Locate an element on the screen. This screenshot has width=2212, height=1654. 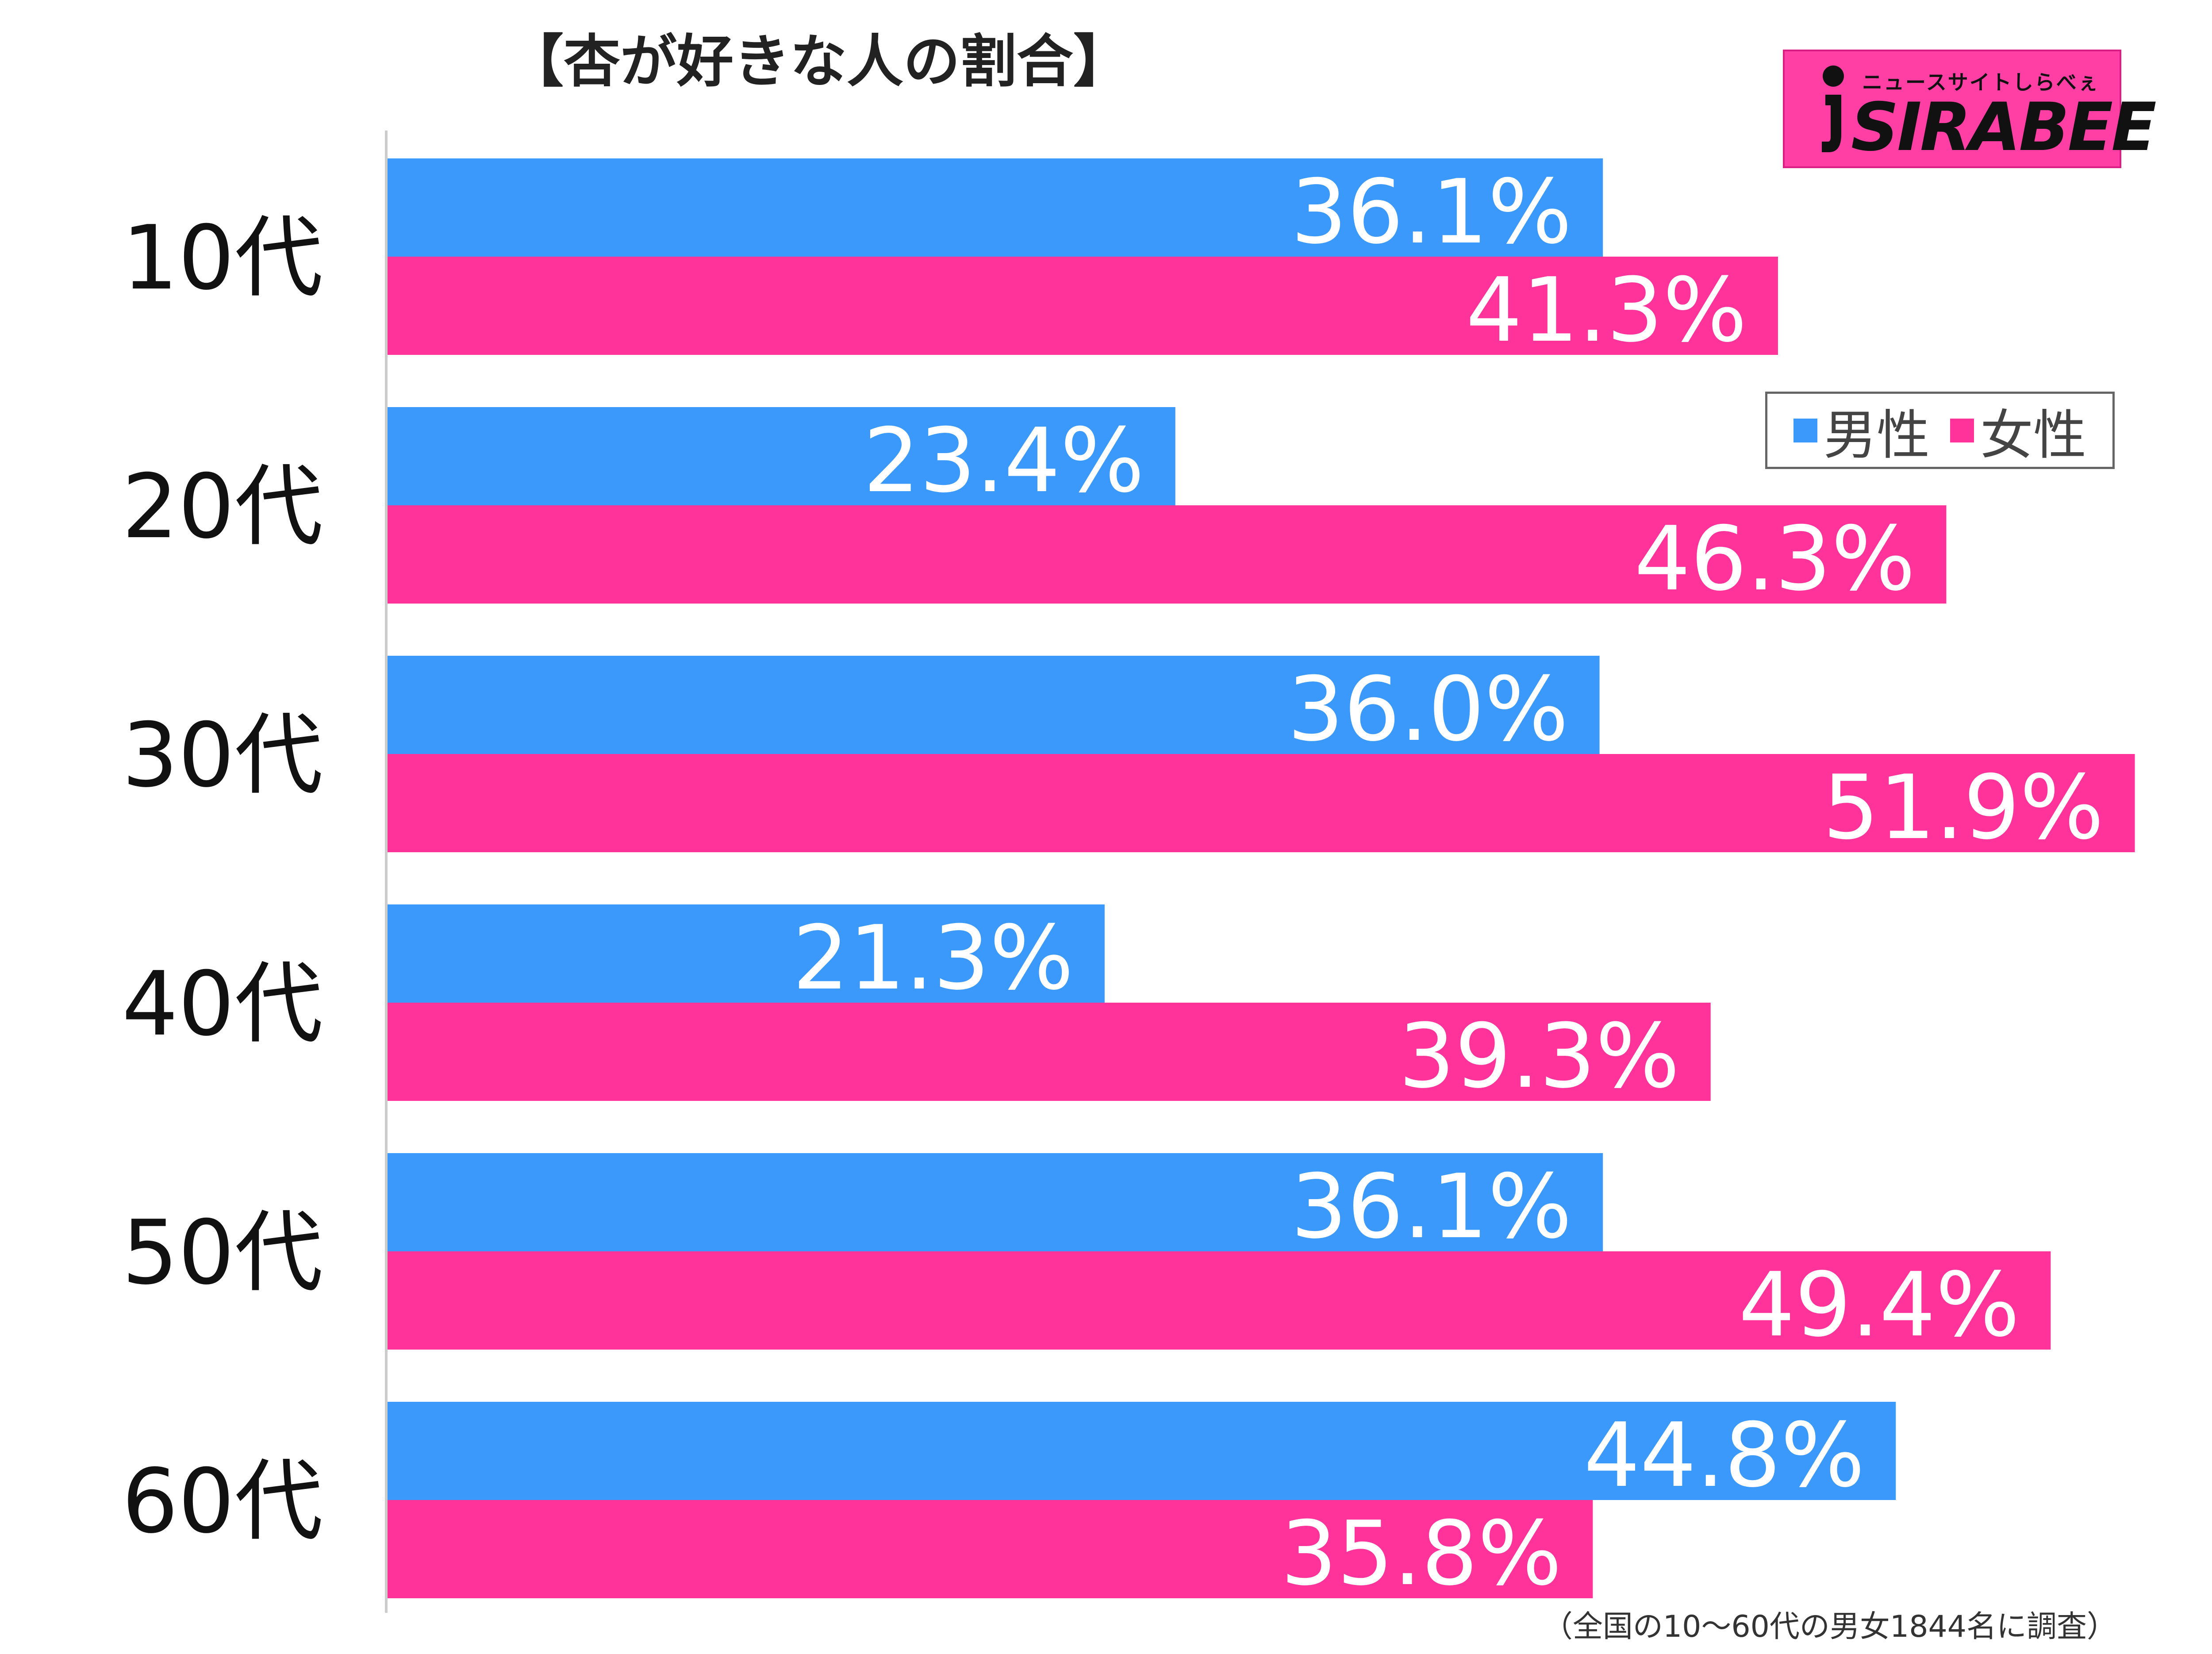
value-label-male-cat-0: 36.1% is located at coordinates (1432, 212).